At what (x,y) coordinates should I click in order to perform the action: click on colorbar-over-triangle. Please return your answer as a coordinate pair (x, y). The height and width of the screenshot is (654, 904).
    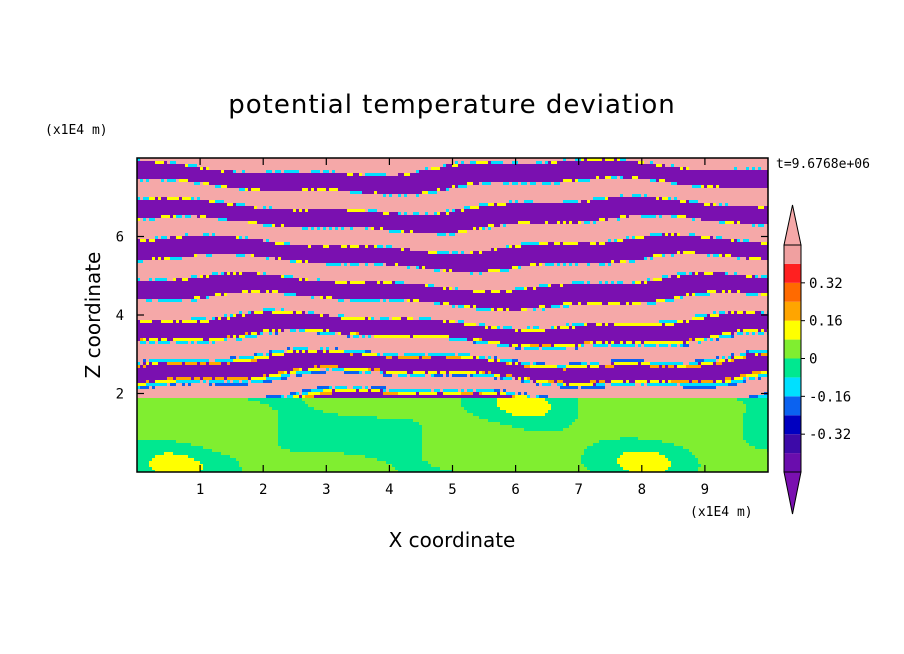
    Looking at the image, I should click on (792, 225).